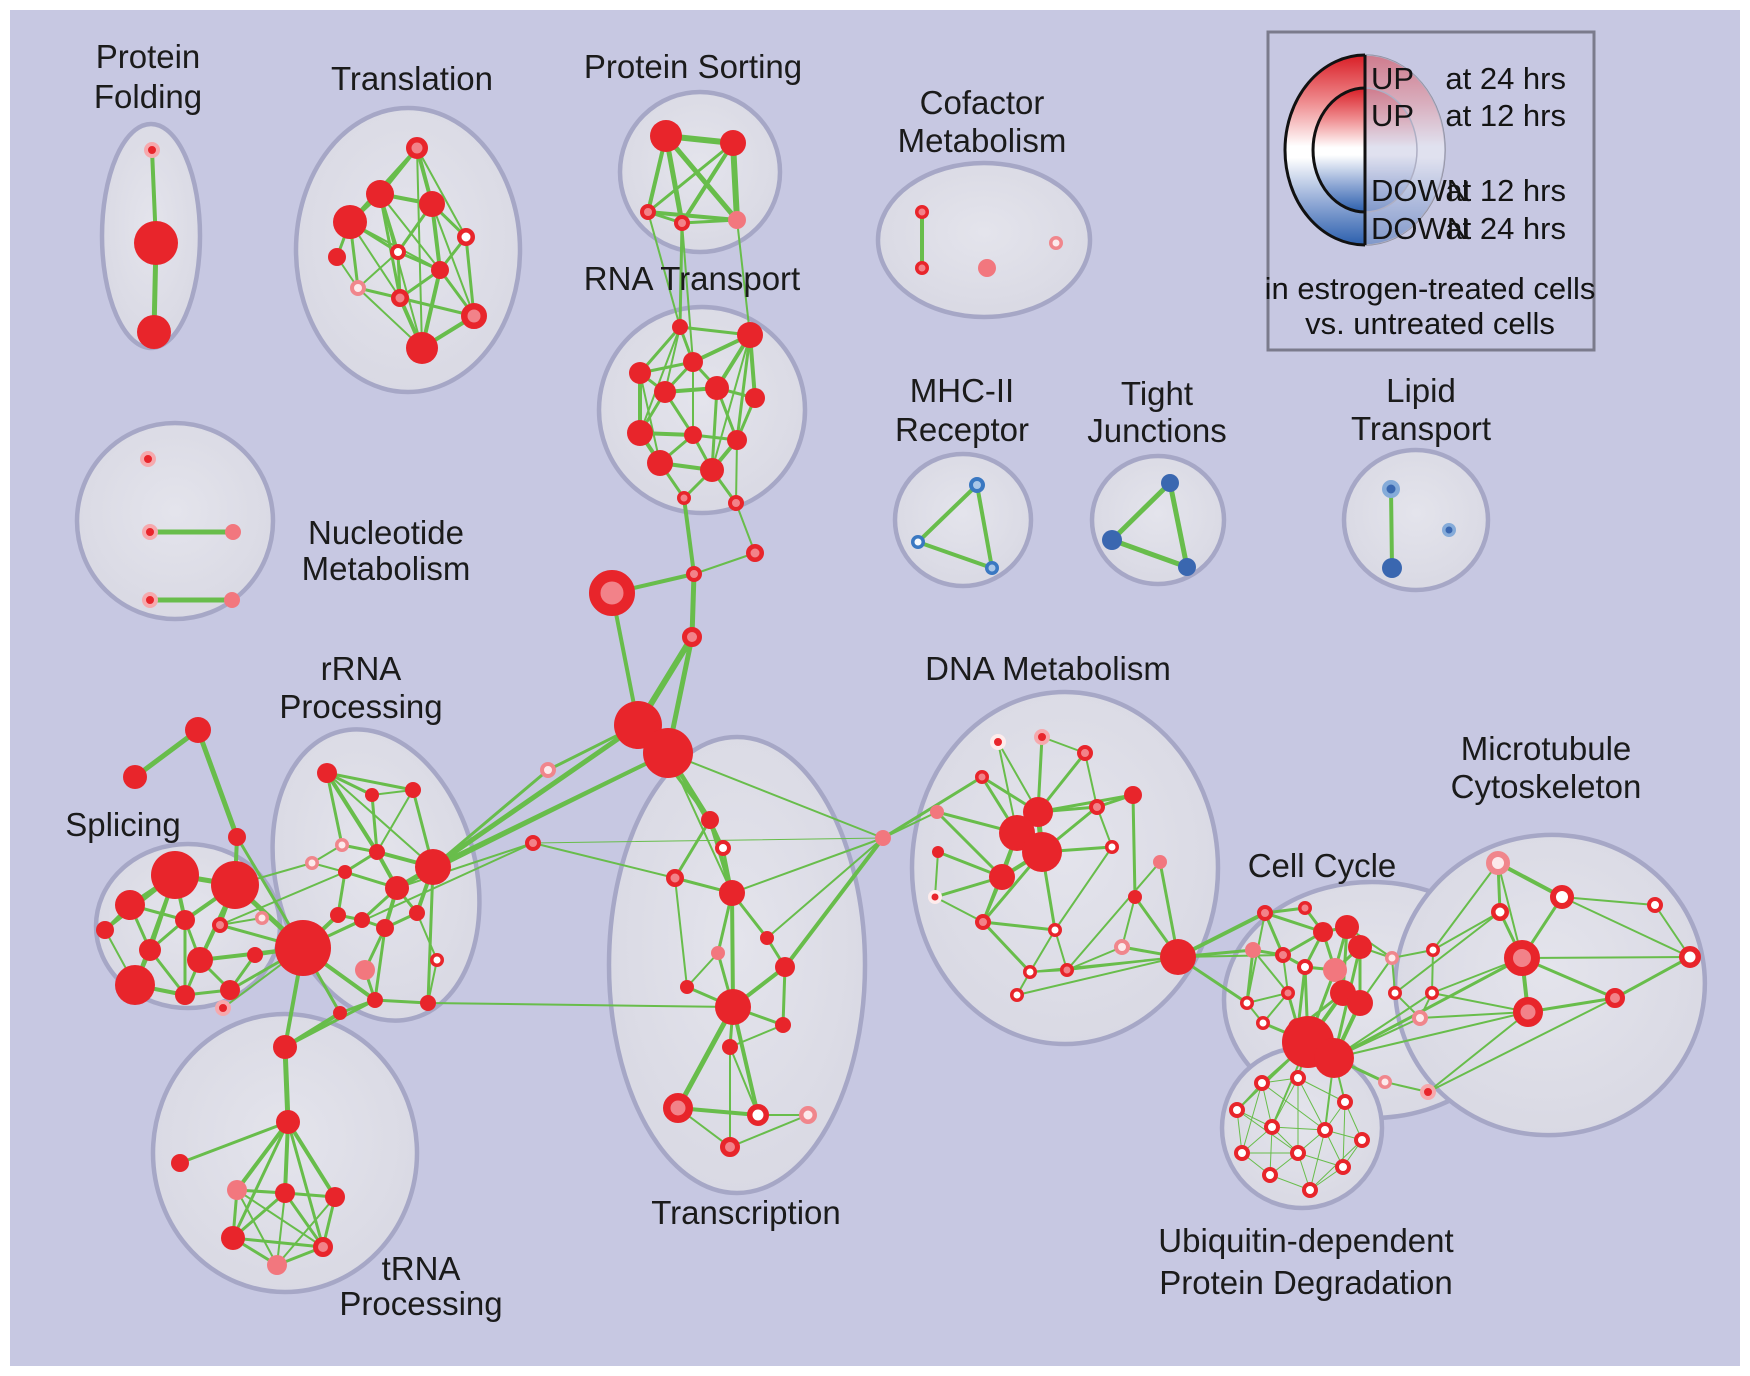  Describe the element at coordinates (998, 742) in the screenshot. I see `network-node-white-ring-red-center` at that location.